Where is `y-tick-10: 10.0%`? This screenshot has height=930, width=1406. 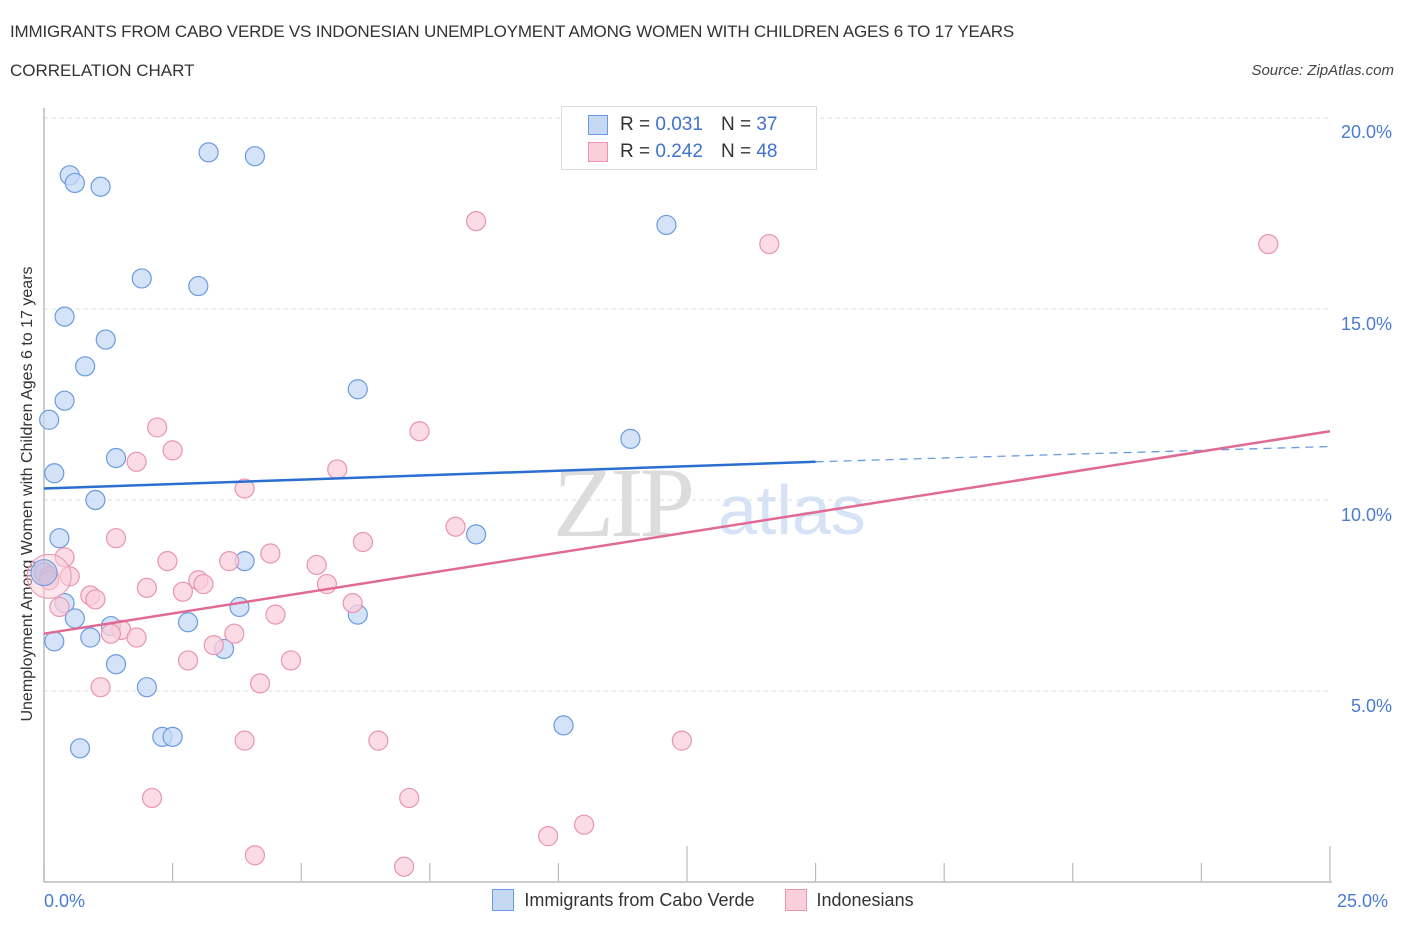 y-tick-10: 10.0% is located at coordinates (1366, 515).